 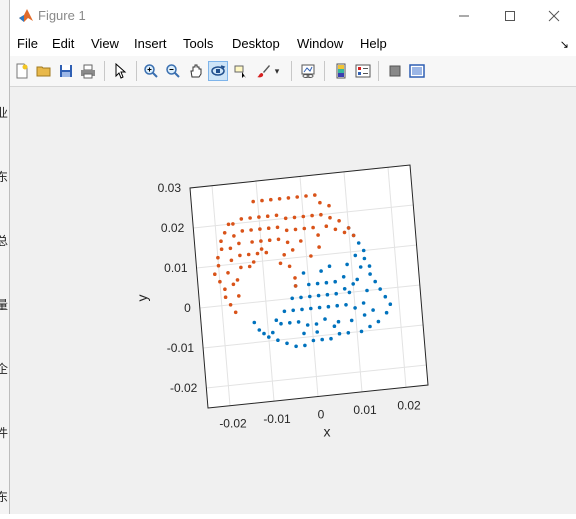 I want to click on y-tick-label: 0.03, so click(x=170, y=188).